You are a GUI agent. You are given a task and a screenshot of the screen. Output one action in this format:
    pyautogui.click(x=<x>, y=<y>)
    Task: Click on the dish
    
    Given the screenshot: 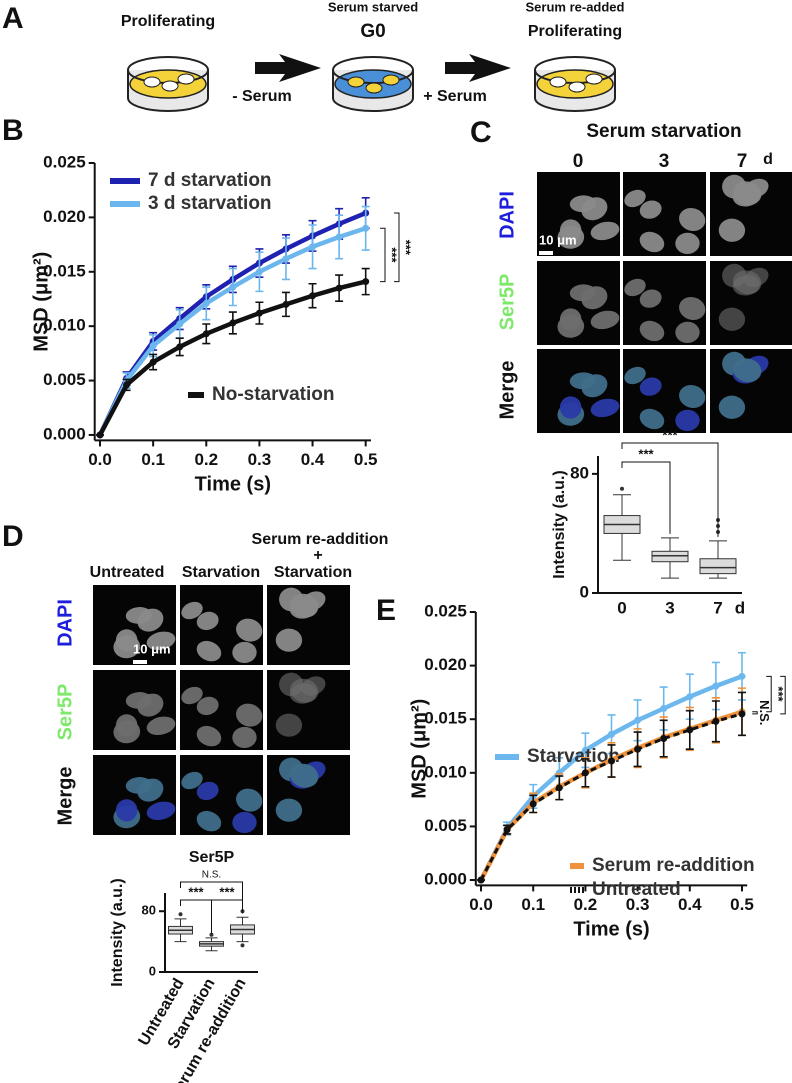 What is the action you would take?
    pyautogui.click(x=575, y=84)
    